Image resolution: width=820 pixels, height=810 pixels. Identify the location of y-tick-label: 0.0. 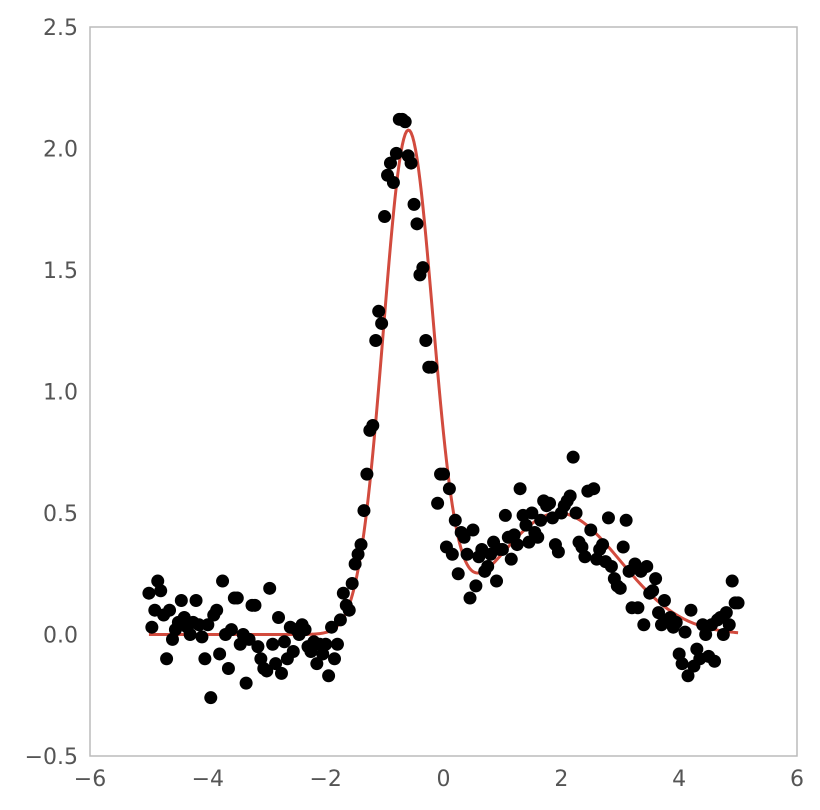
(60, 636).